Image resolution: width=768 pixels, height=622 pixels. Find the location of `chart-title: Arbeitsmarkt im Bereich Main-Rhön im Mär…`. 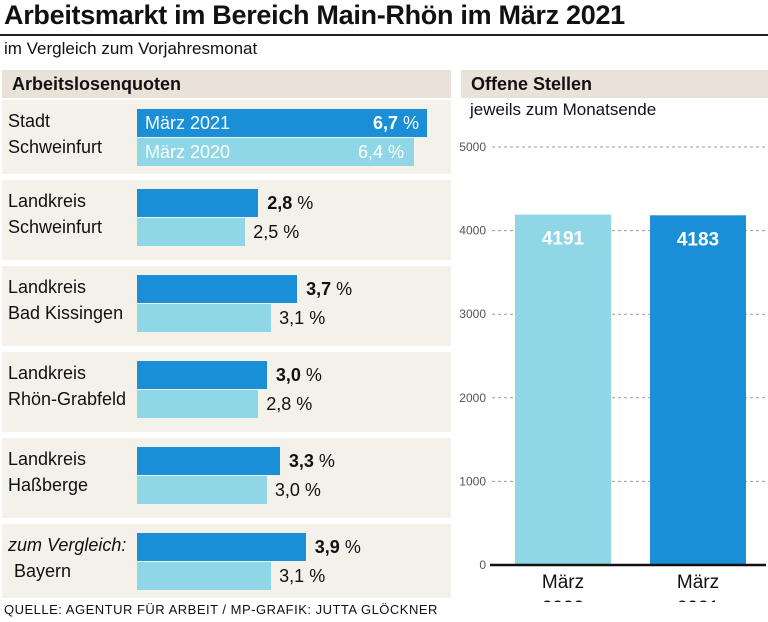

chart-title: Arbeitsmarkt im Bereich Main-Rhön im Mär… is located at coordinates (314, 15).